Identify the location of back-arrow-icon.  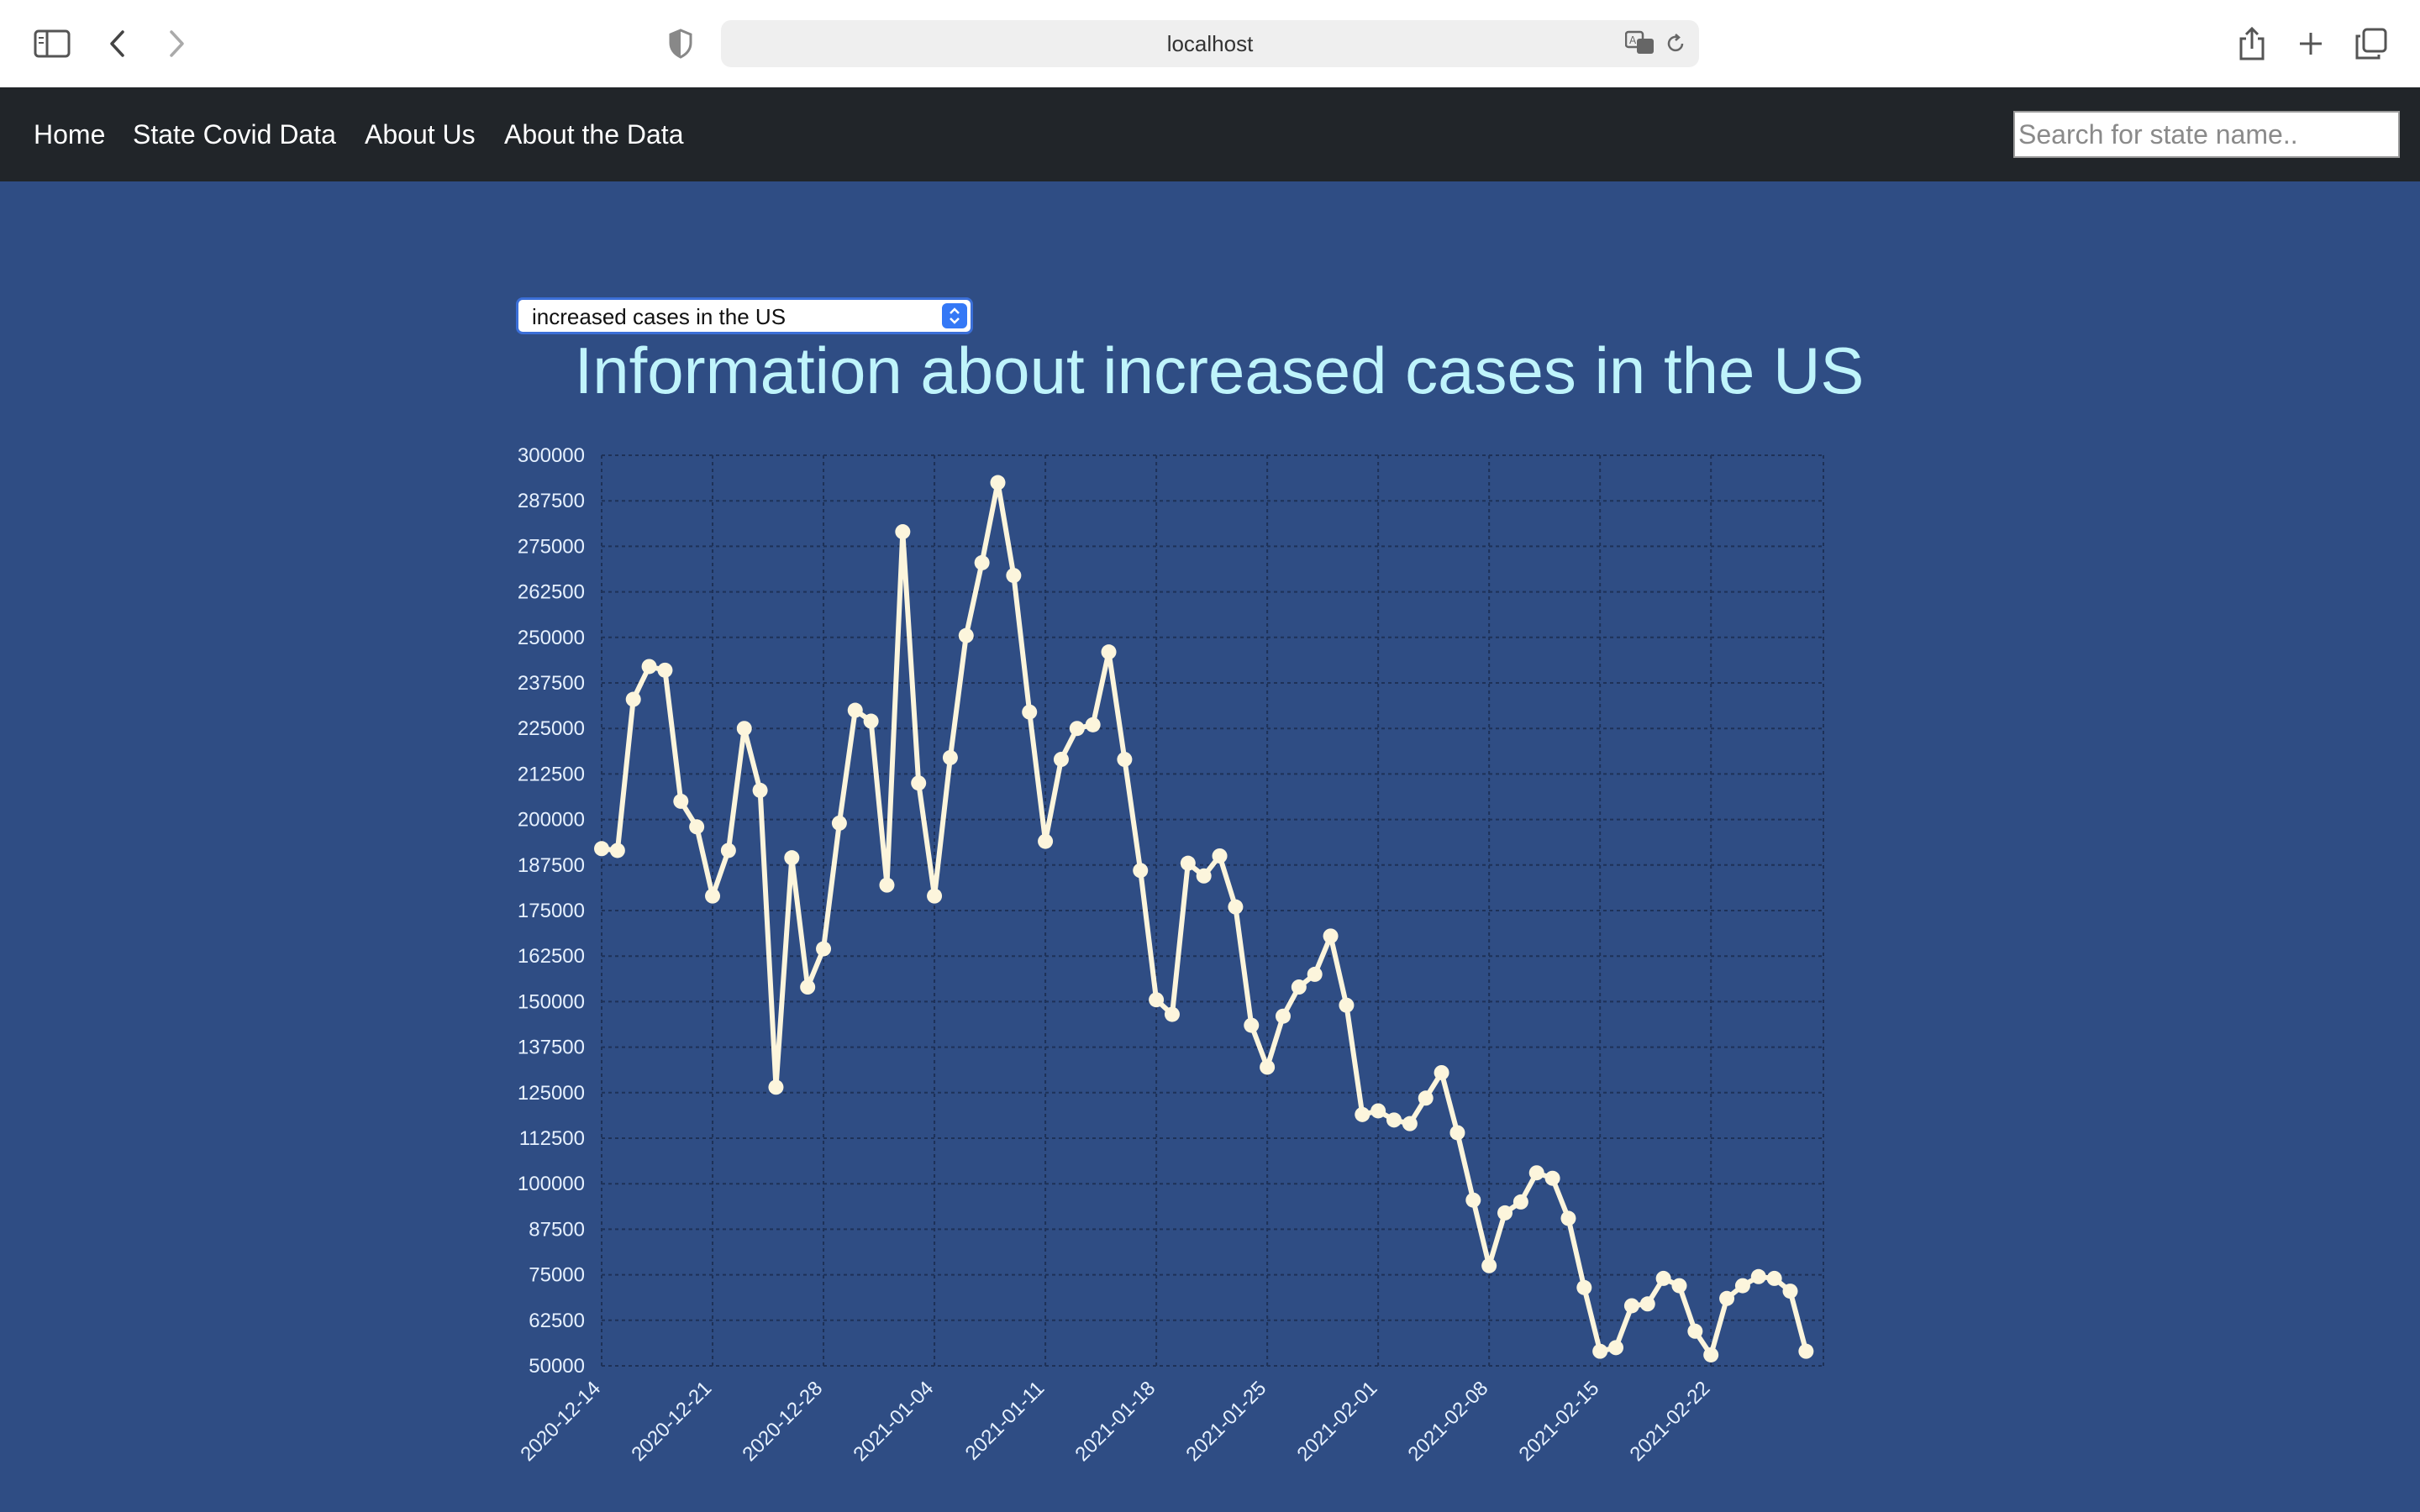
(117, 44).